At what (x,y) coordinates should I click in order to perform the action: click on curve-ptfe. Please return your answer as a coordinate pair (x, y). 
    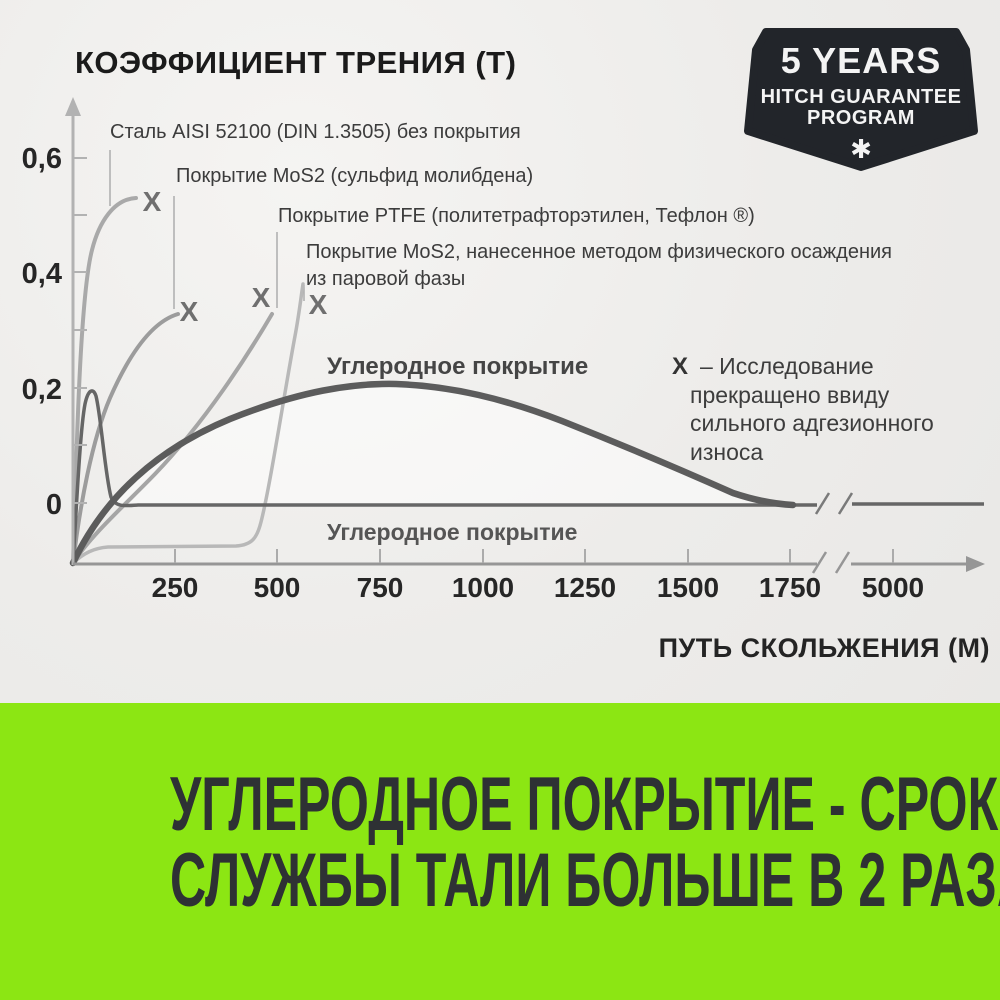
    Looking at the image, I should click on (172, 438).